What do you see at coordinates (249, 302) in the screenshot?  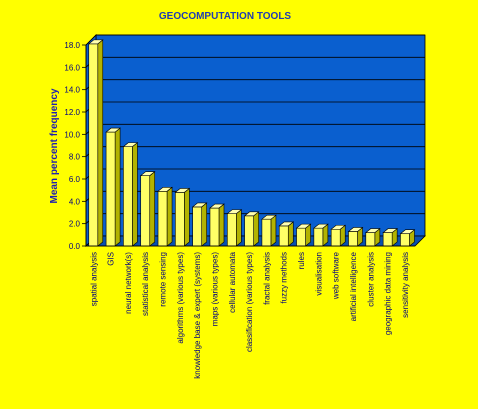 I see `x-tick-label: classification (various types)` at bounding box center [249, 302].